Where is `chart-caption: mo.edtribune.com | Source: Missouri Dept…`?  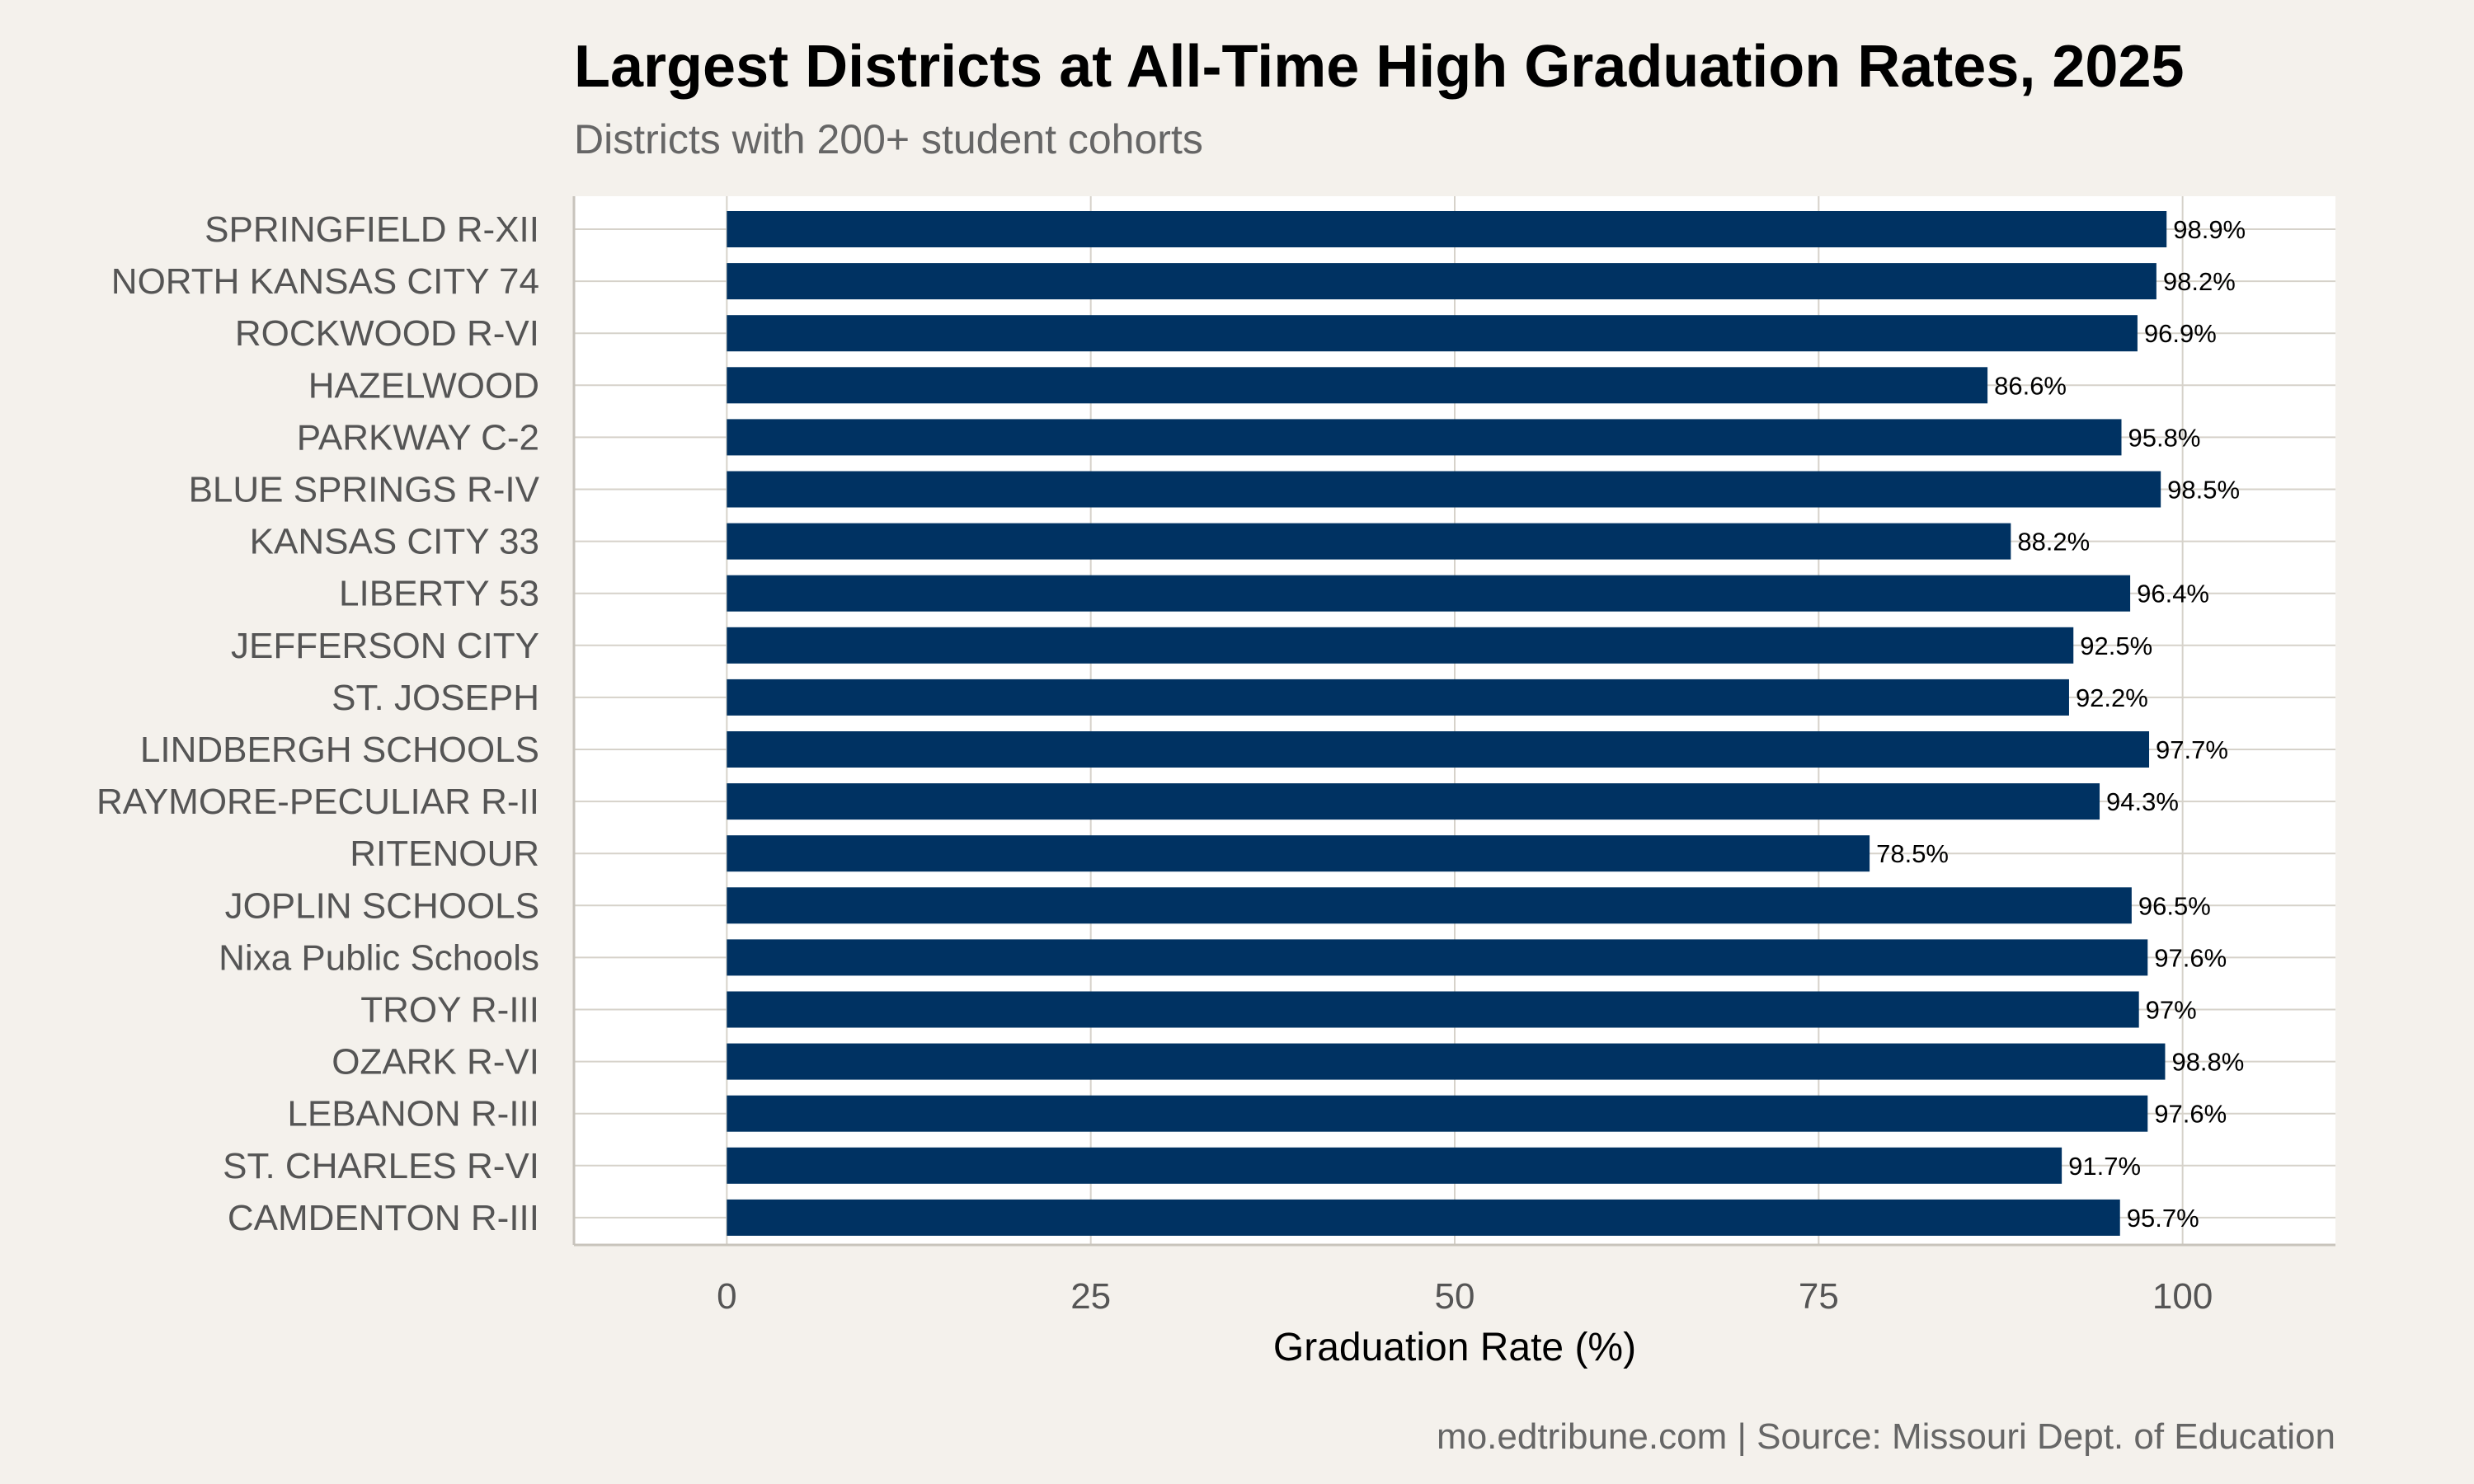
chart-caption: mo.edtribune.com | Source: Missouri Dept… is located at coordinates (1886, 1436).